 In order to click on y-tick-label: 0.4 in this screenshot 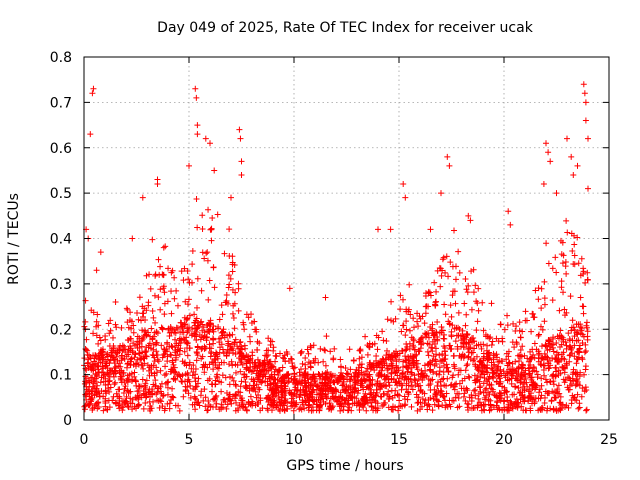, I will do `click(61, 240)`.